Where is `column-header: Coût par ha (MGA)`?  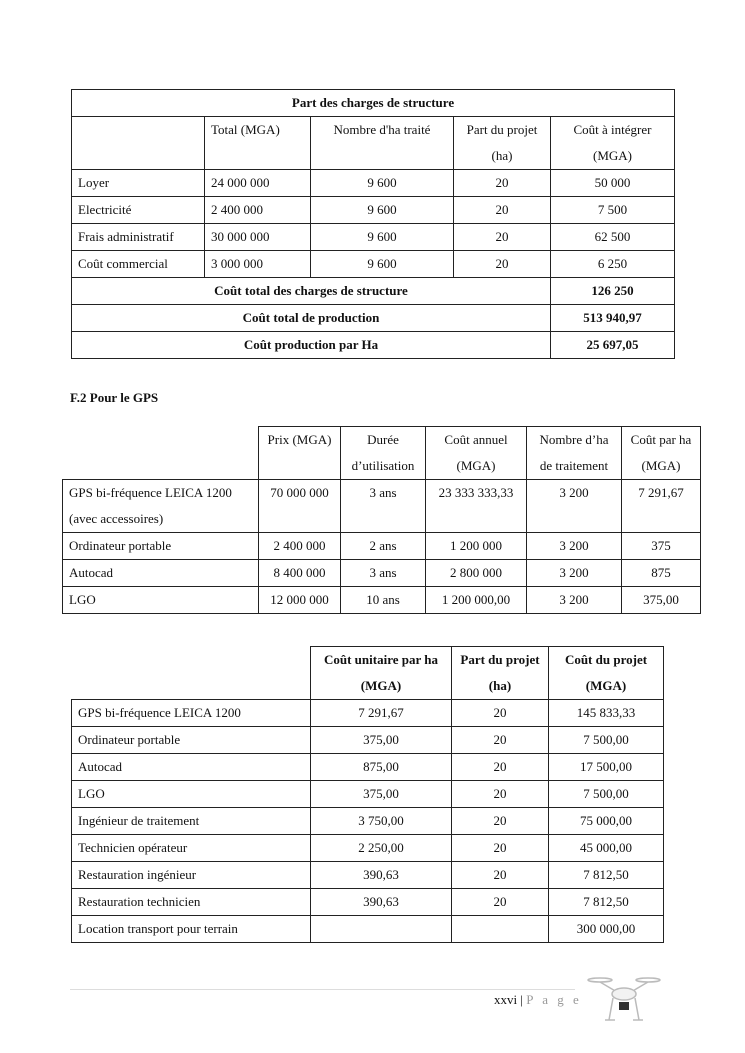
column-header: Coût par ha (MGA) is located at coordinates (661, 453).